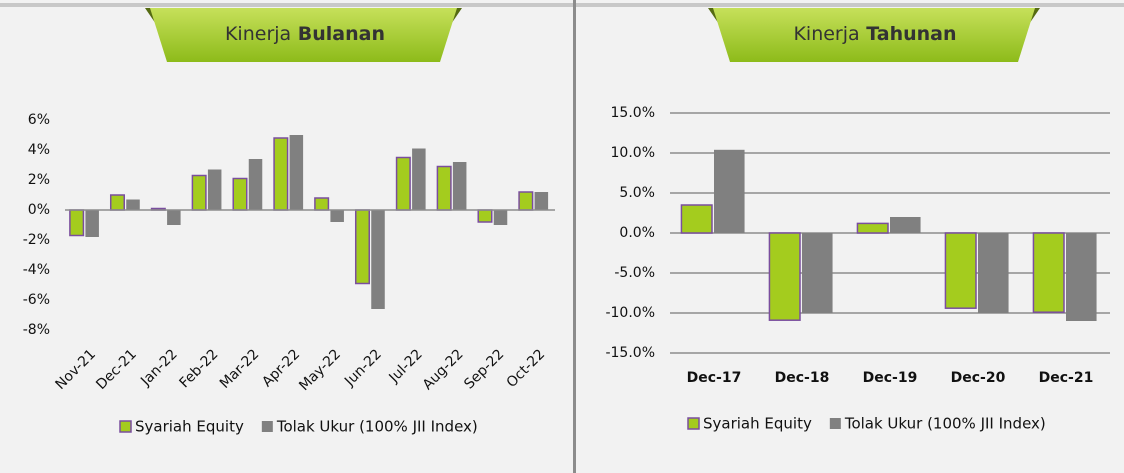 Image resolution: width=1124 pixels, height=473 pixels. I want to click on y-tick-label: 6%, so click(39, 120).